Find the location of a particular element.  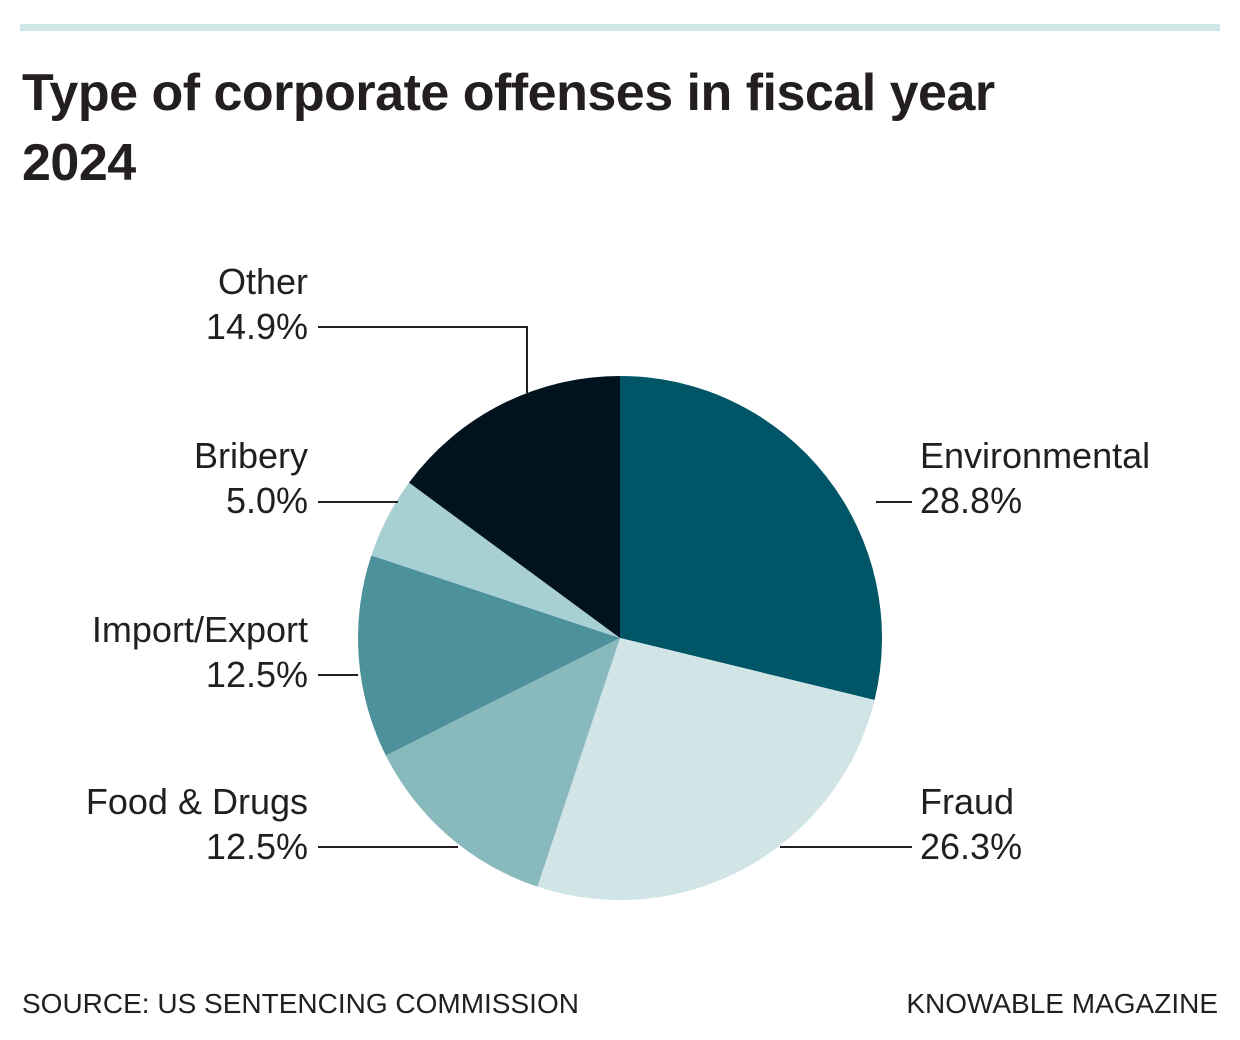

credit: KNOWABLE MAGAZINE is located at coordinates (1062, 1003).